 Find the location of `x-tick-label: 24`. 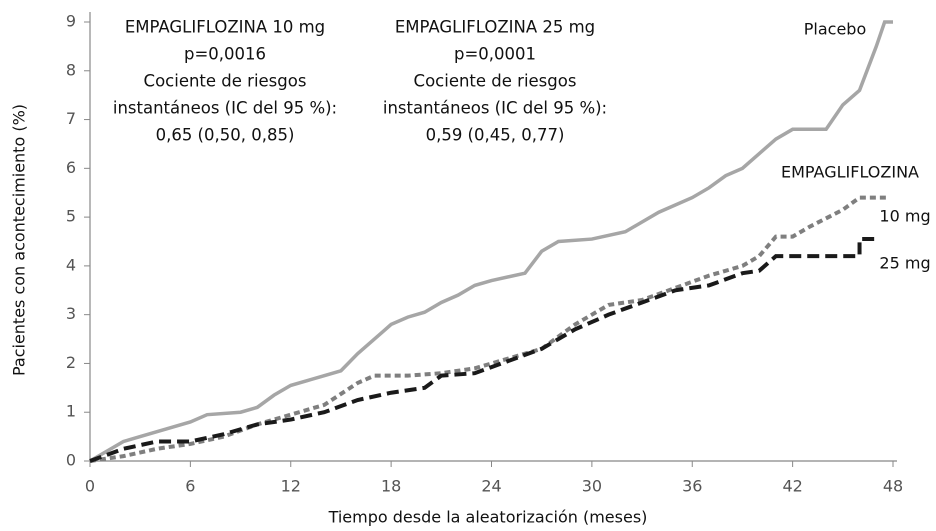

x-tick-label: 24 is located at coordinates (491, 486).